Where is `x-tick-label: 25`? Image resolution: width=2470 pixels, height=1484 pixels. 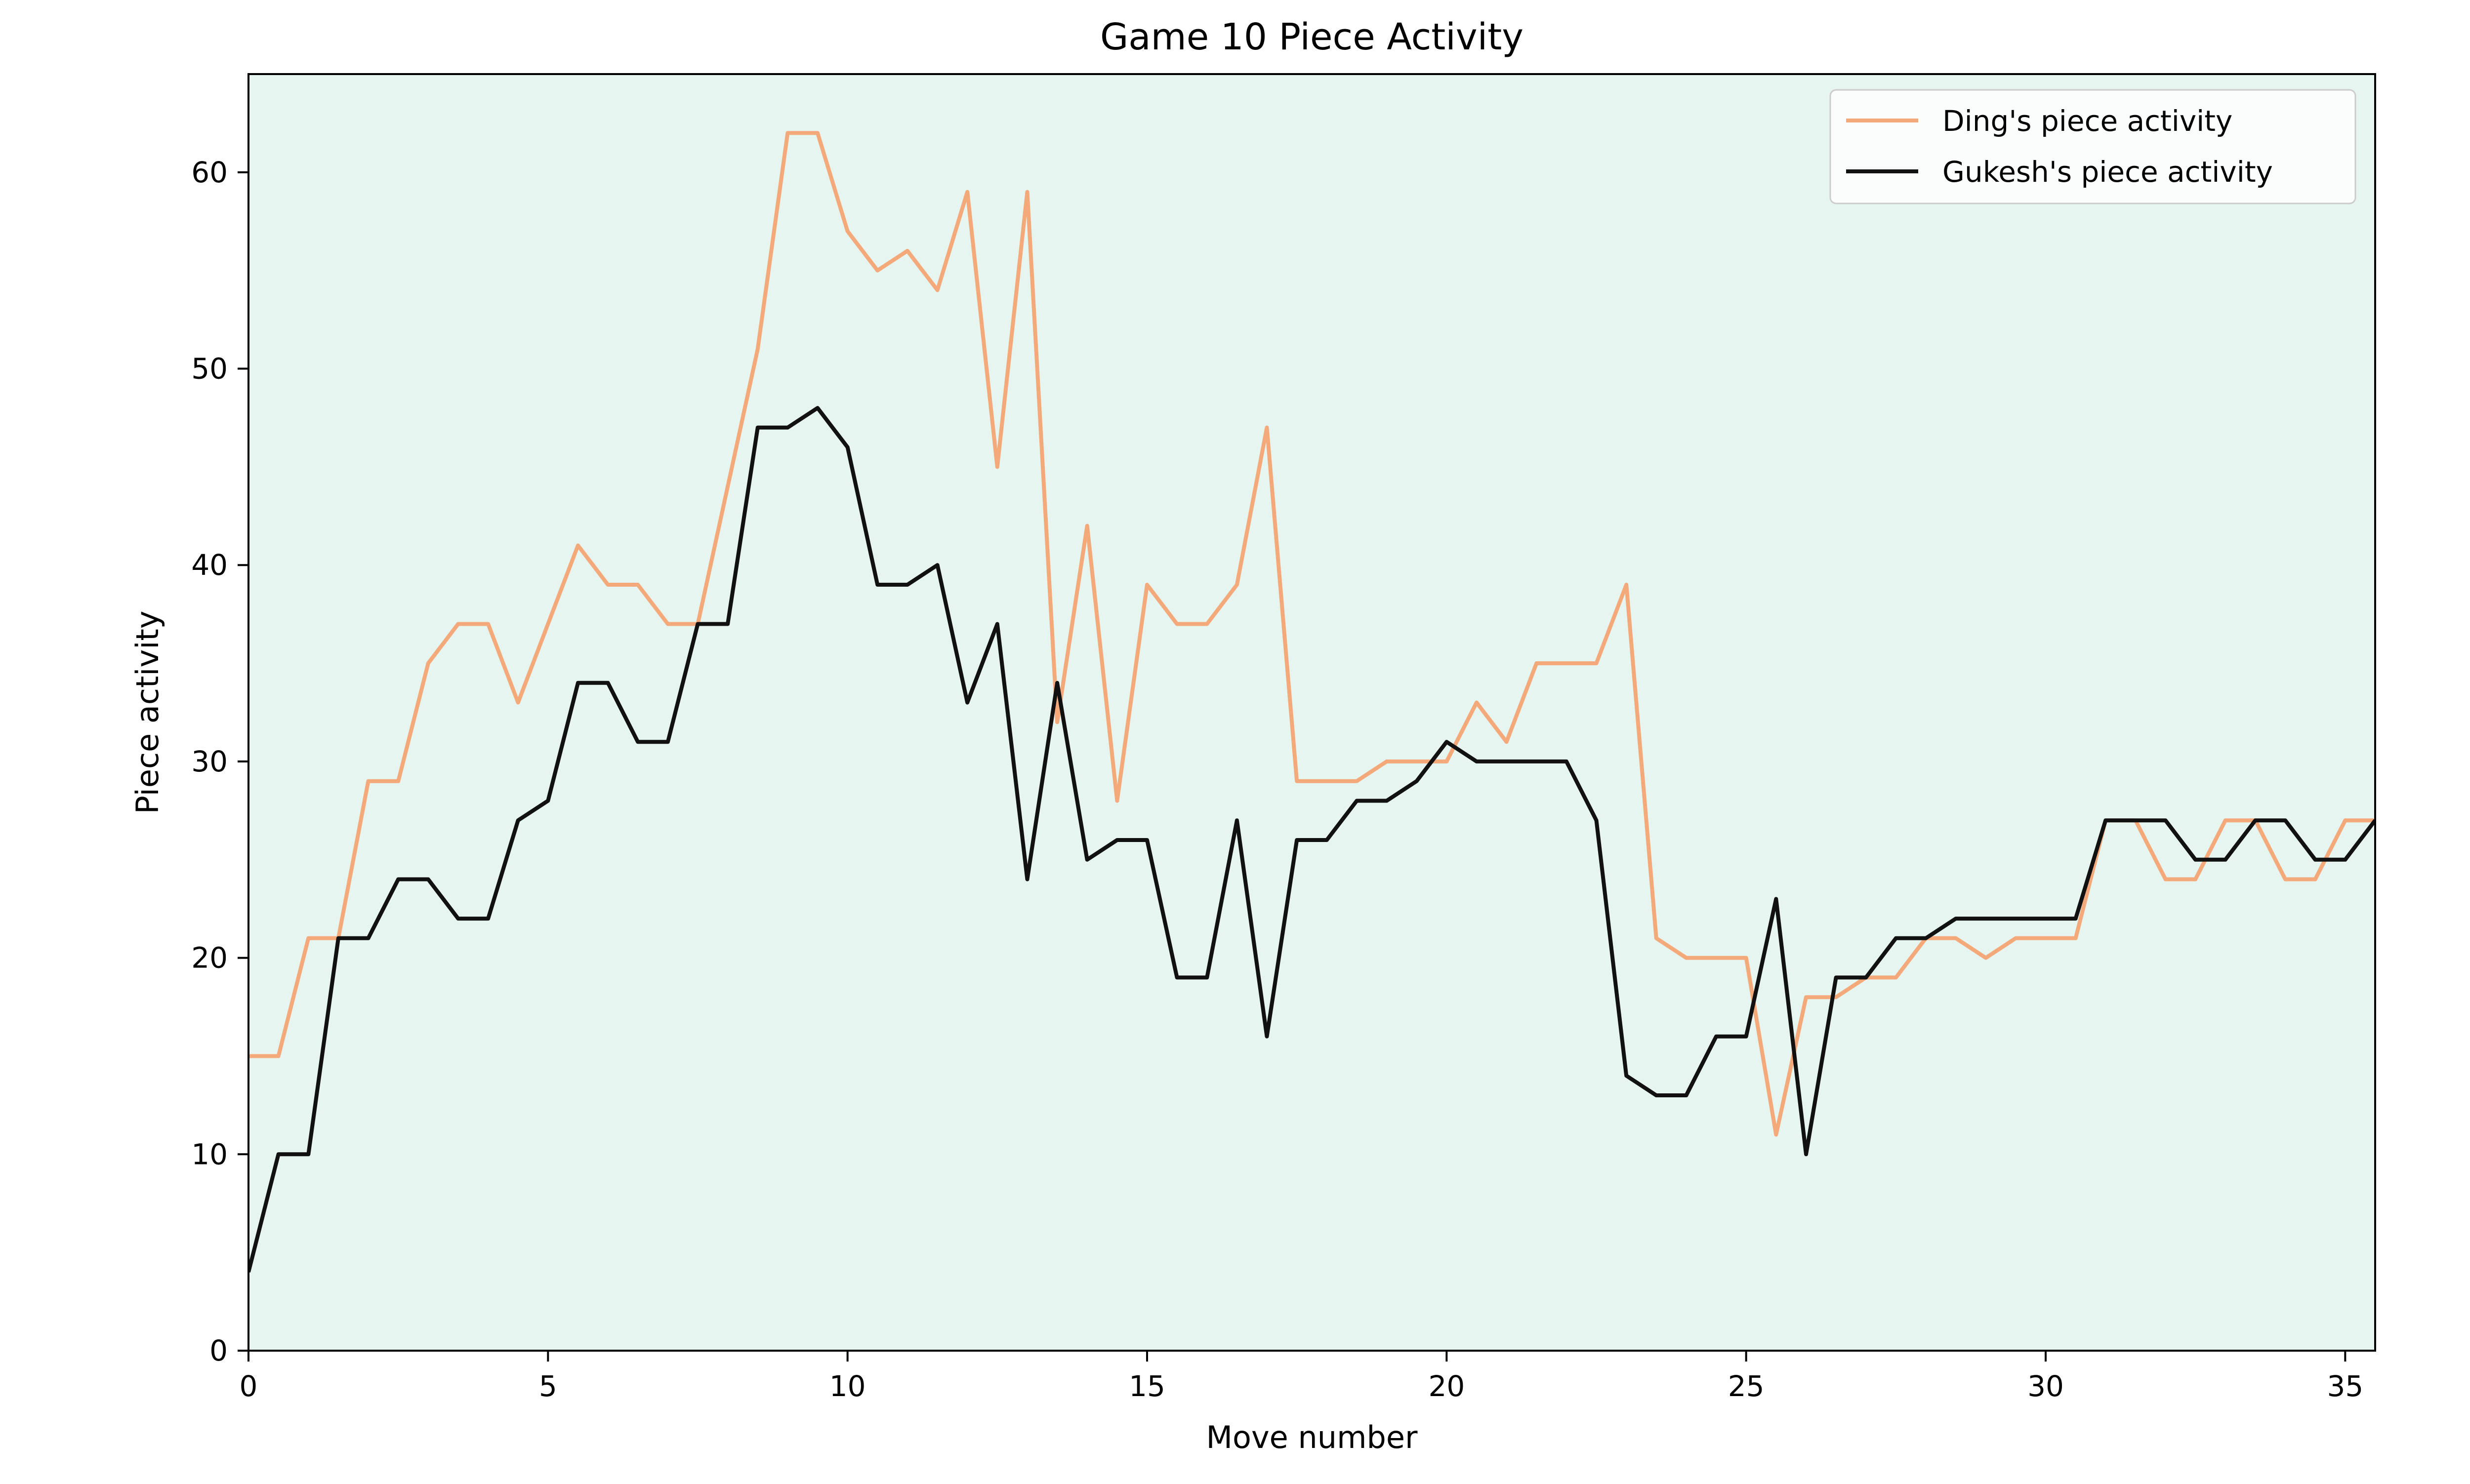
x-tick-label: 25 is located at coordinates (1746, 1386).